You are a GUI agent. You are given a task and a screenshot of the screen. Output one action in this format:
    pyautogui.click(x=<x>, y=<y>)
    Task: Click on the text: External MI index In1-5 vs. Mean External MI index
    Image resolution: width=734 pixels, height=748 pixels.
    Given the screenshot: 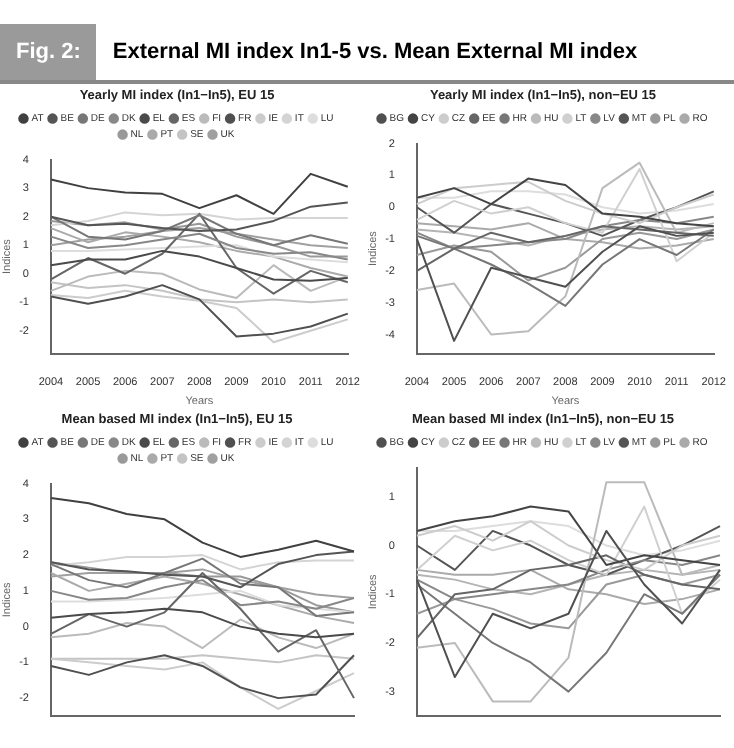 What is the action you would take?
    pyautogui.click(x=374, y=53)
    